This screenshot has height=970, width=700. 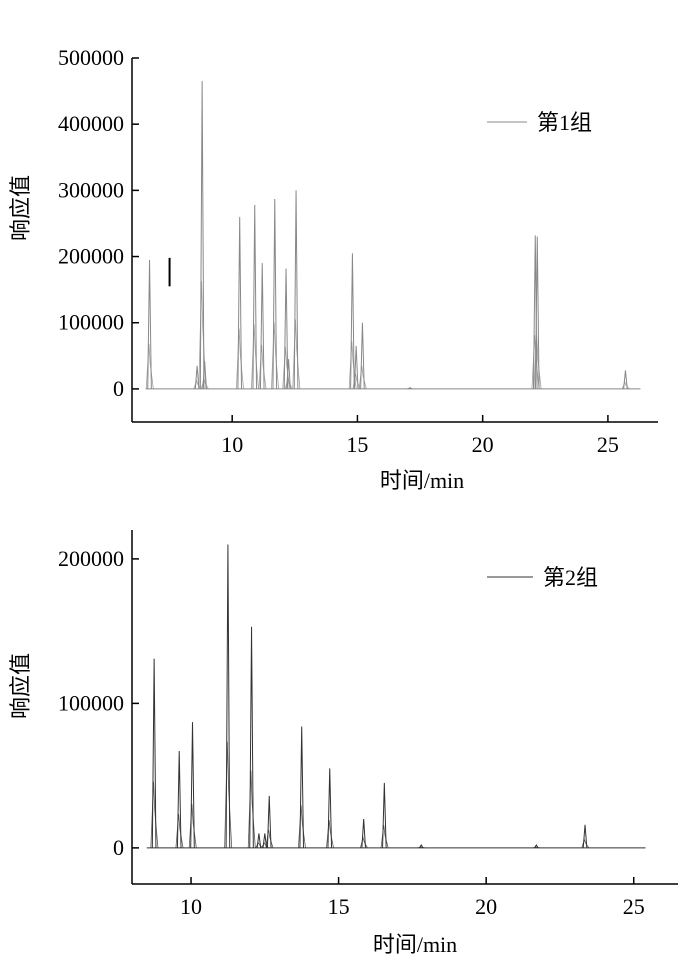 I want to click on legend-label: 第1组, so click(x=564, y=122).